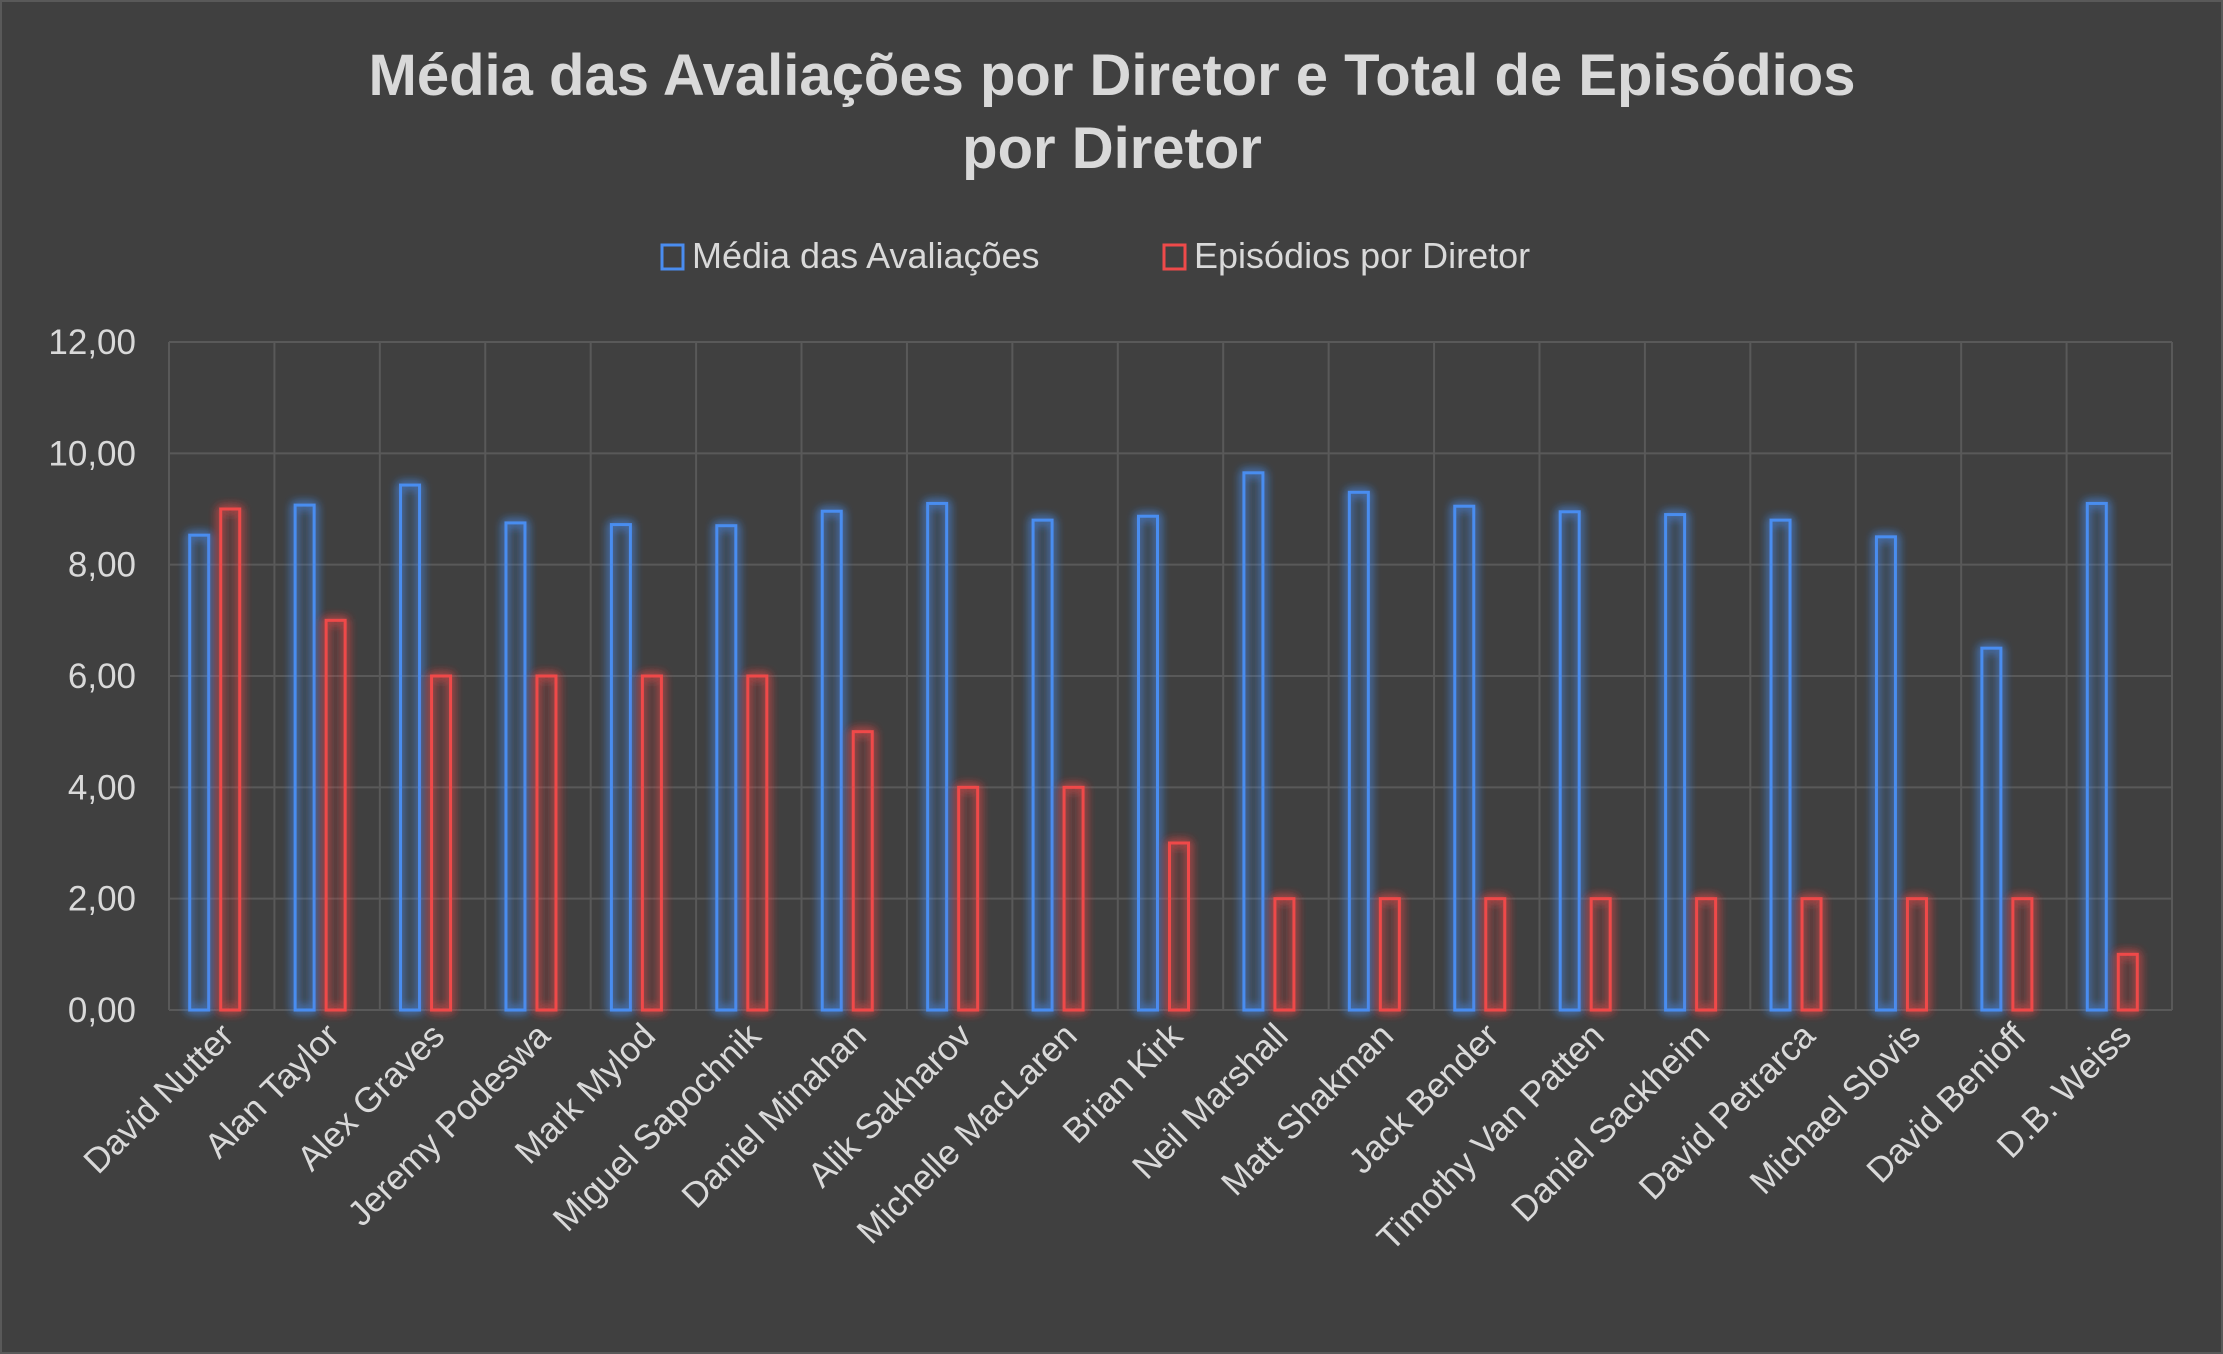  What do you see at coordinates (102, 787) in the screenshot?
I see `y-tick-label: 4,00` at bounding box center [102, 787].